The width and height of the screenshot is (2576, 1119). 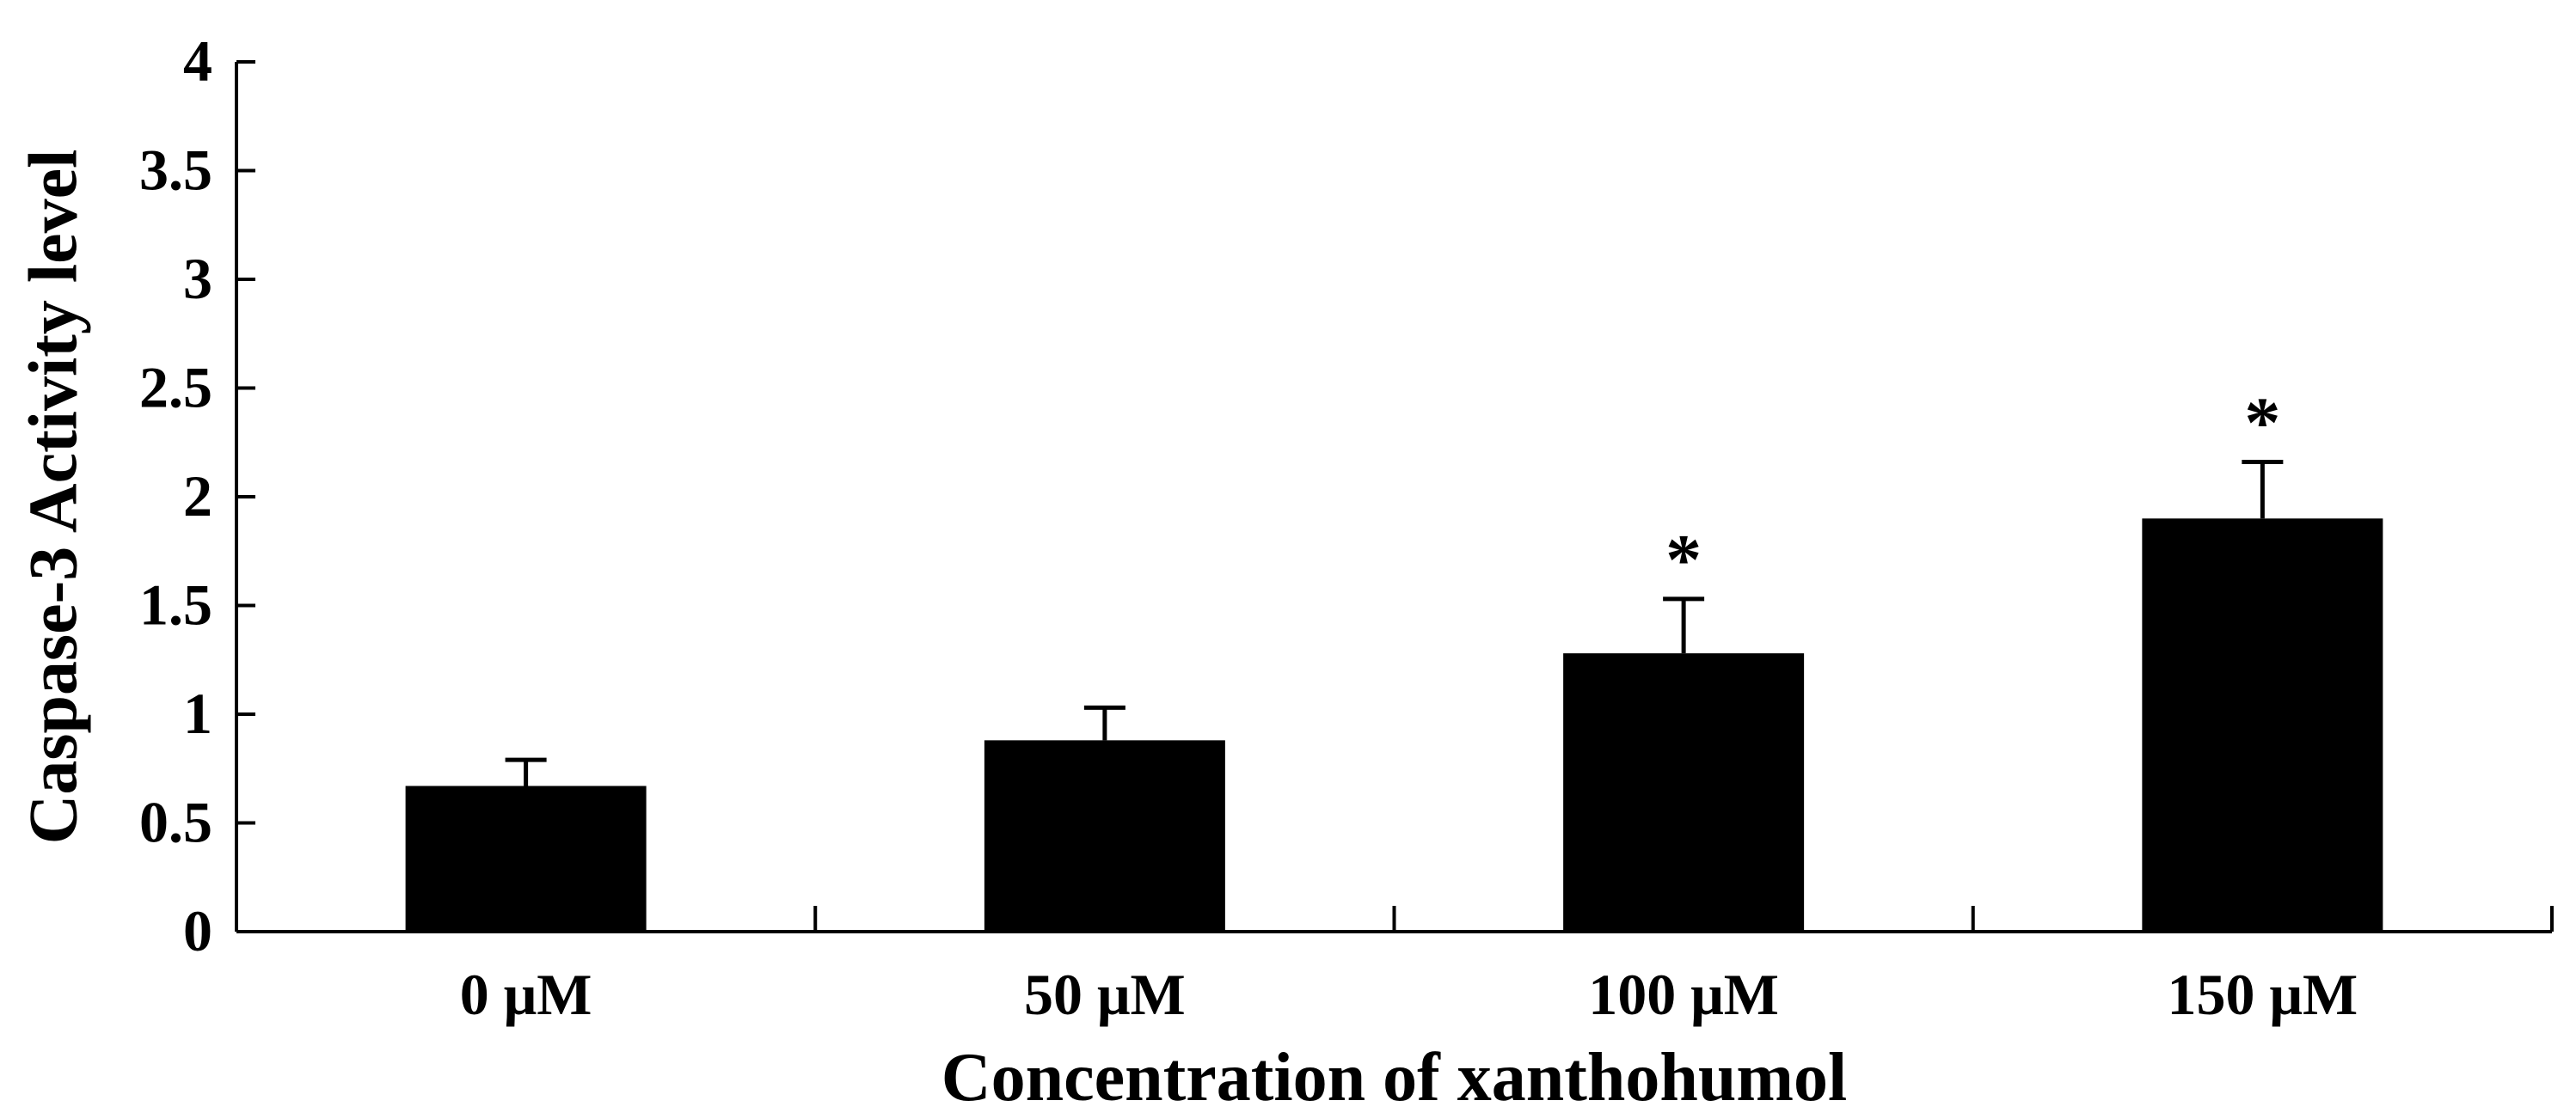 I want to click on x-tick-label: 150 μM, so click(x=2263, y=995).